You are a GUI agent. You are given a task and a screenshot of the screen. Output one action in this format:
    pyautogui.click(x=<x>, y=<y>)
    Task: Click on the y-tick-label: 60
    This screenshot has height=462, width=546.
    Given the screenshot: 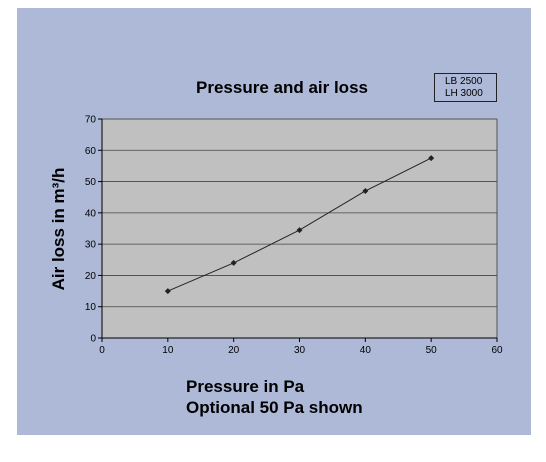 What is the action you would take?
    pyautogui.click(x=91, y=151)
    